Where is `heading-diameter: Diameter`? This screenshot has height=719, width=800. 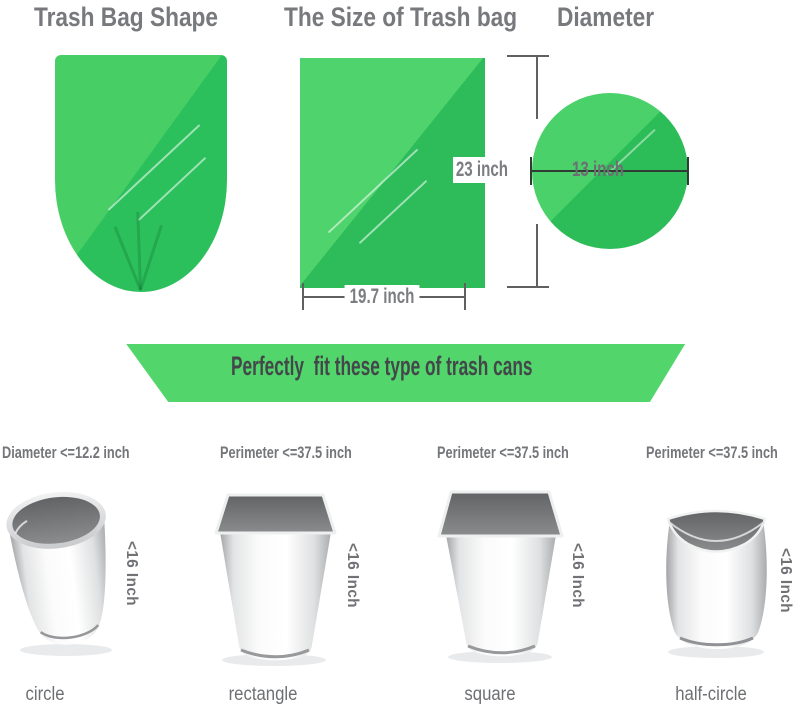 heading-diameter: Diameter is located at coordinates (606, 17).